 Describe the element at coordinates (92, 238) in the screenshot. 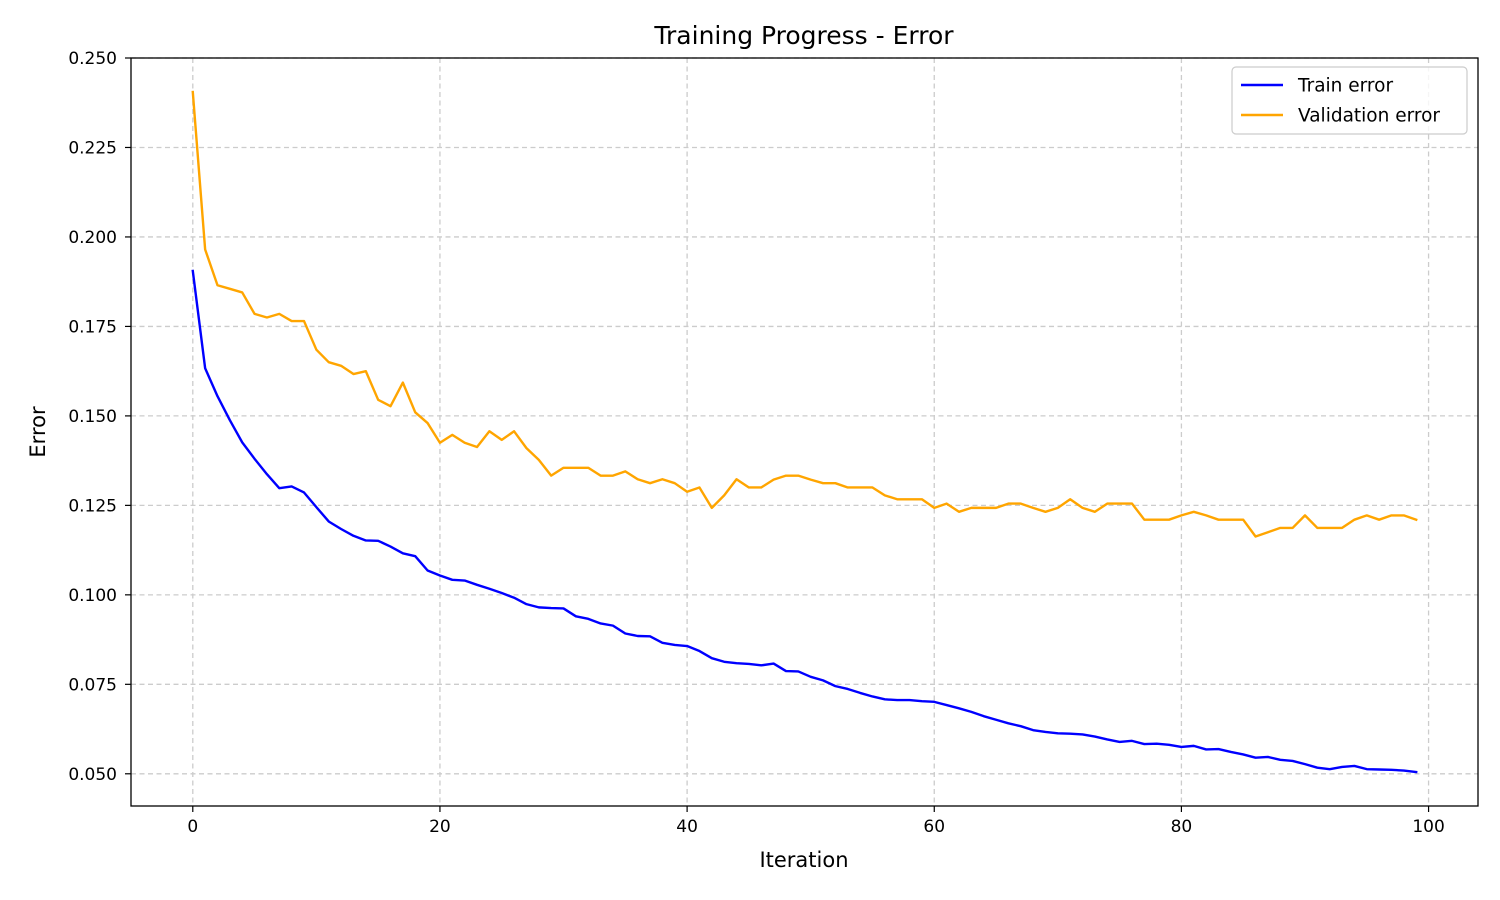

I see `y-tick-label: 0.200` at that location.